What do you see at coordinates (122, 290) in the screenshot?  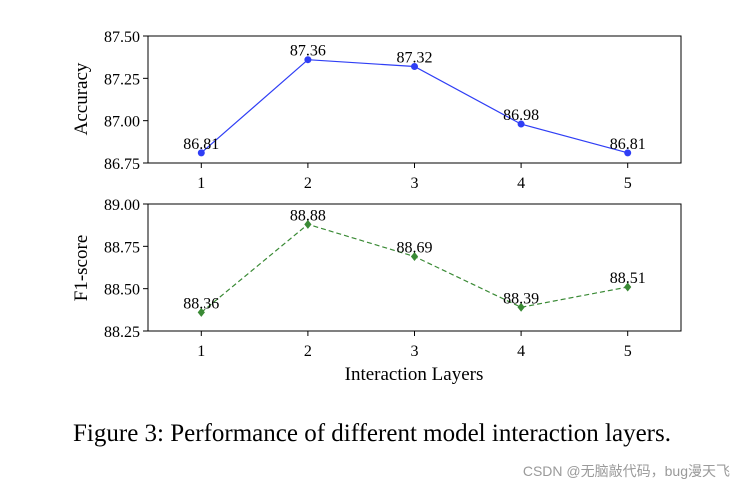 I see `f1-ytick-label: 88.50` at bounding box center [122, 290].